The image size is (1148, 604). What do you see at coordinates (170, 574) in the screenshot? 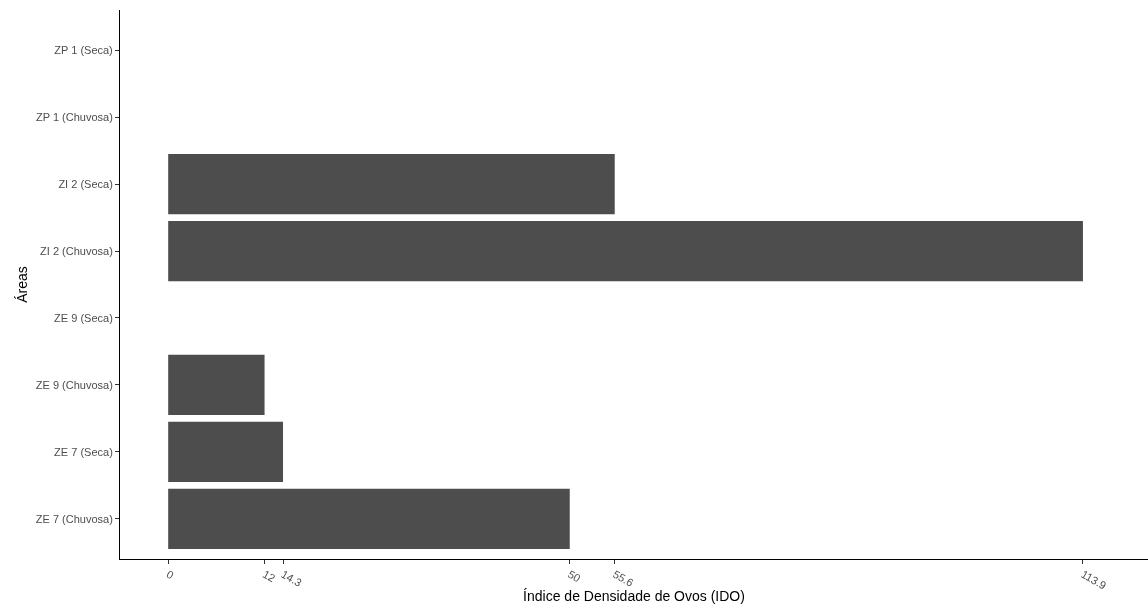
I see `x-tick-label: 0` at bounding box center [170, 574].